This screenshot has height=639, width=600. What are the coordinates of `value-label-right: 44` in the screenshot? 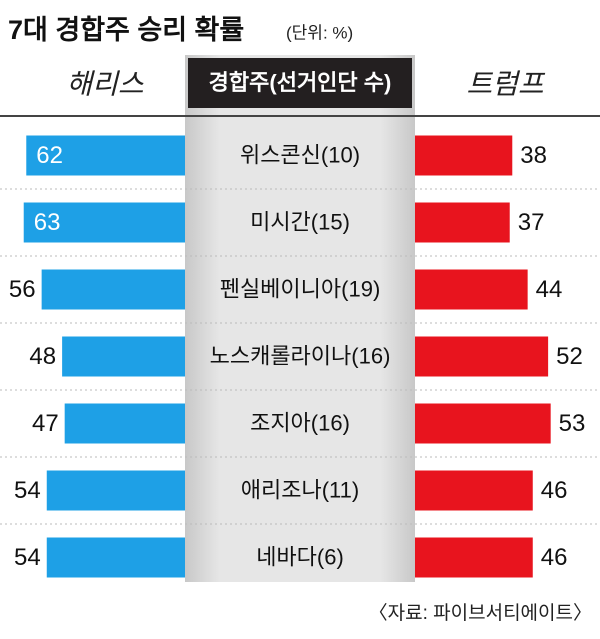 It's located at (549, 289).